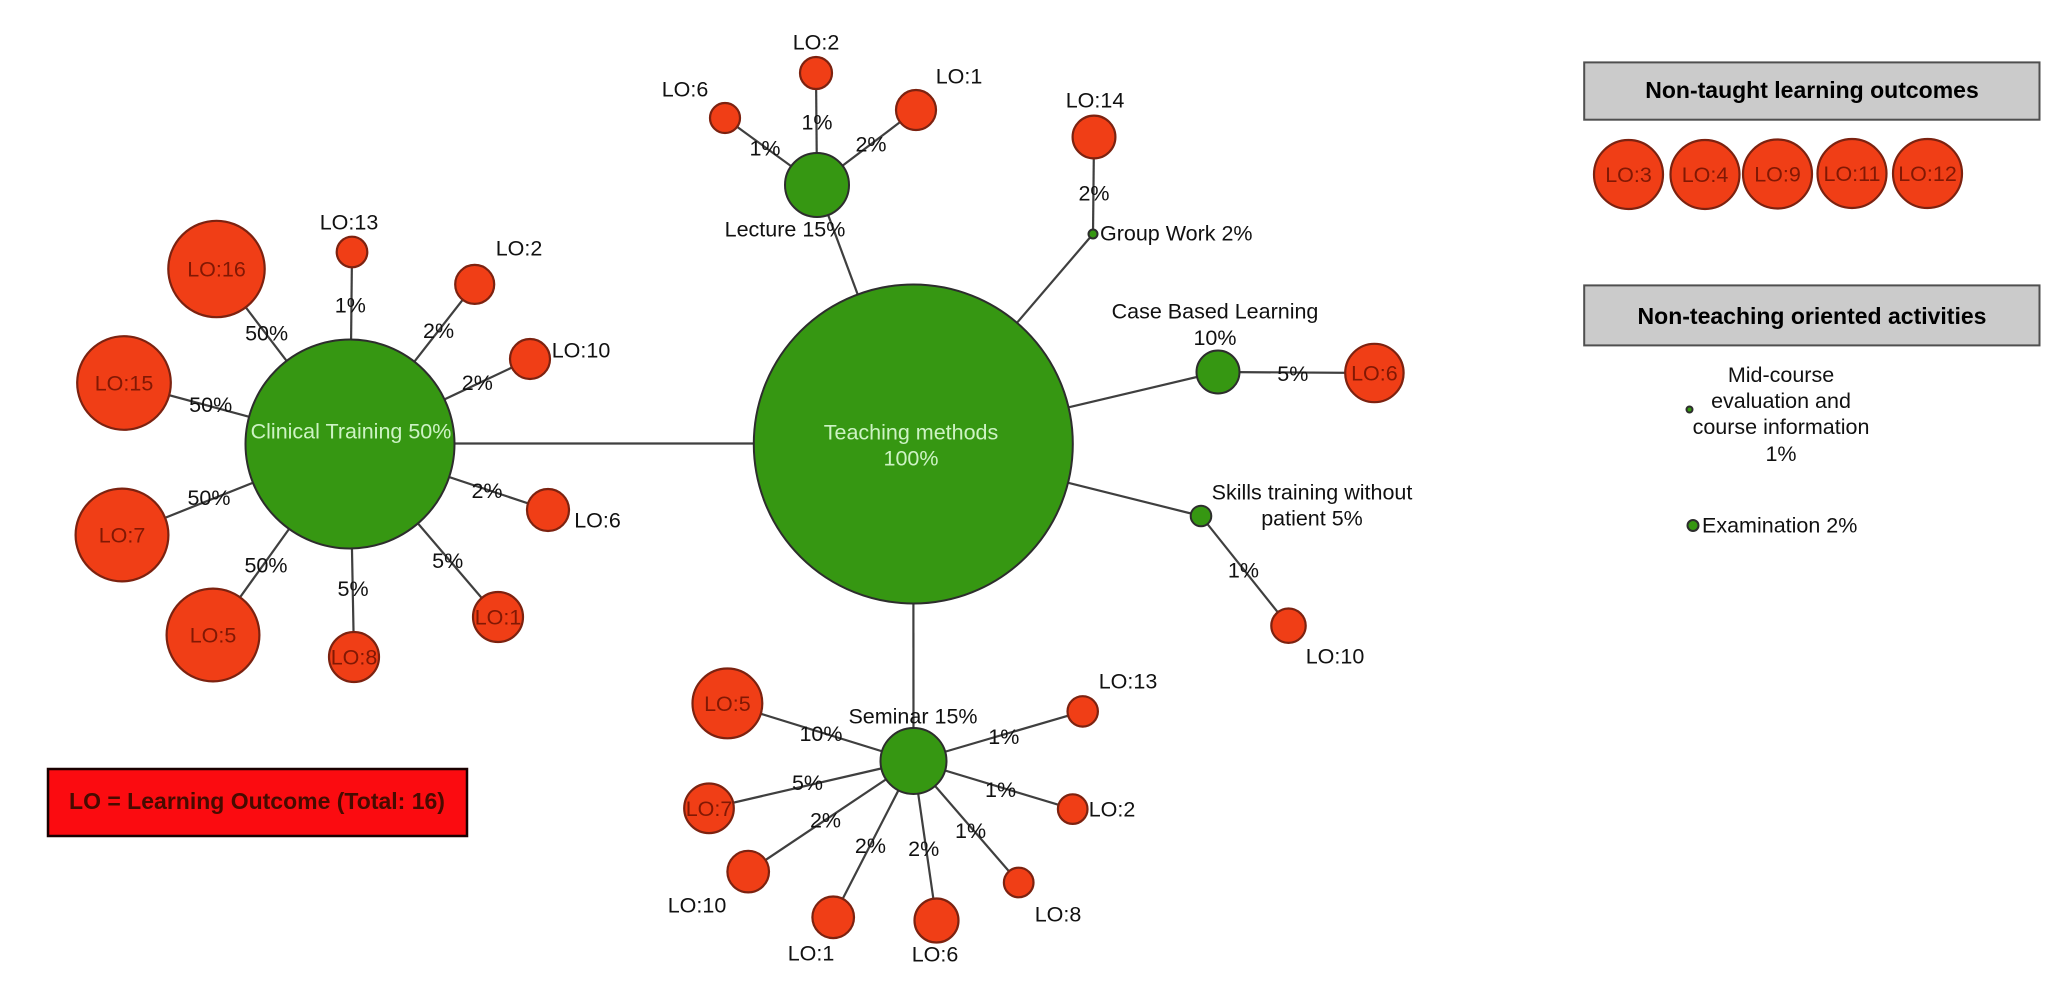 The image size is (2059, 1001). Describe the element at coordinates (1215, 312) in the screenshot. I see `svg-text: Case Based Learning` at that location.